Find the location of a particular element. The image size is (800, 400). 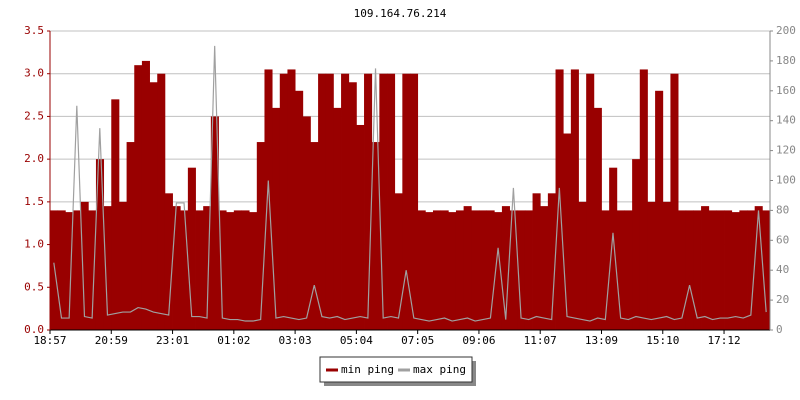

x-tick-label: 03:03 is located at coordinates (295, 340).